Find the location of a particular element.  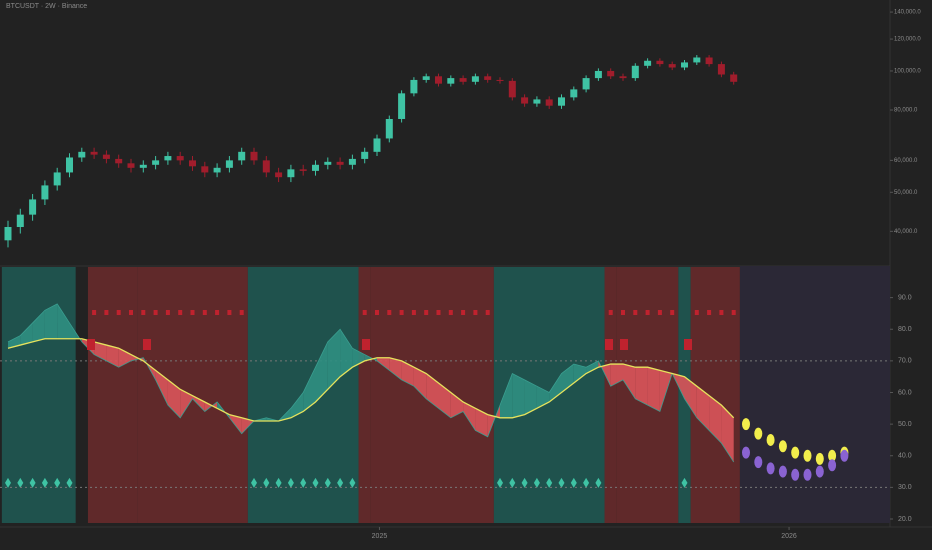

y-tick-label: 120,000.0 is located at coordinates (907, 40).